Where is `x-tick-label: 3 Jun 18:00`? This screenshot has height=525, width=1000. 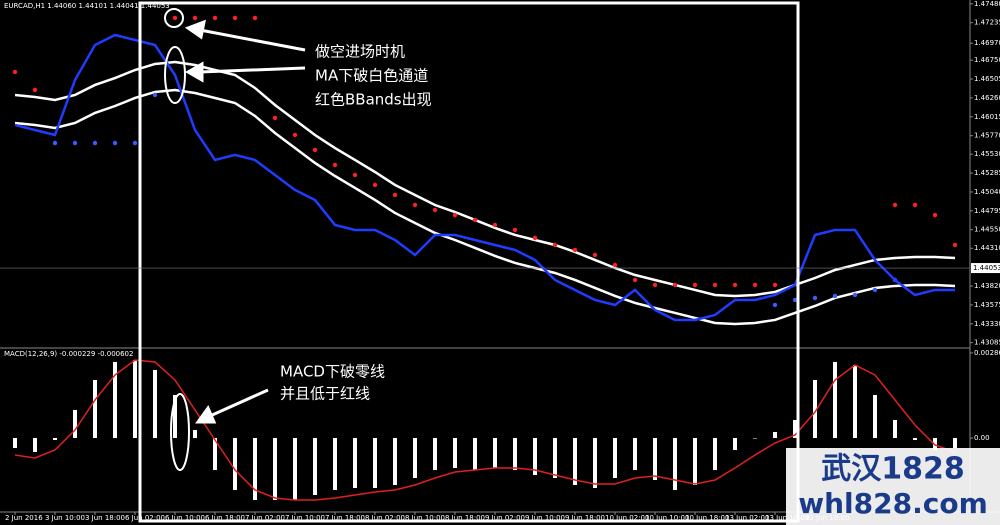
x-tick-label: 3 Jun 18:00 is located at coordinates (105, 518).